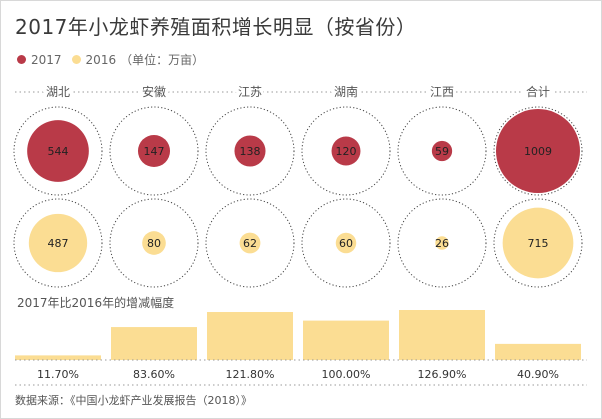 Image resolution: width=602 pixels, height=419 pixels. I want to click on category-label-4: 江西, so click(442, 92).